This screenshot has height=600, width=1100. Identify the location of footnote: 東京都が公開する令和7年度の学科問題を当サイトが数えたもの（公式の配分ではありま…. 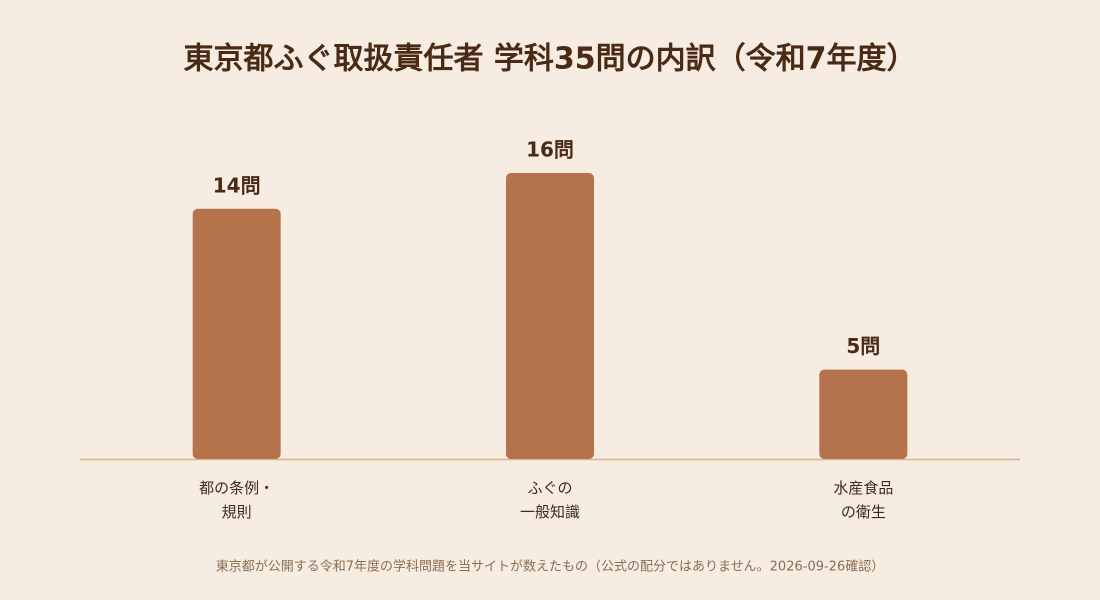
(550, 567).